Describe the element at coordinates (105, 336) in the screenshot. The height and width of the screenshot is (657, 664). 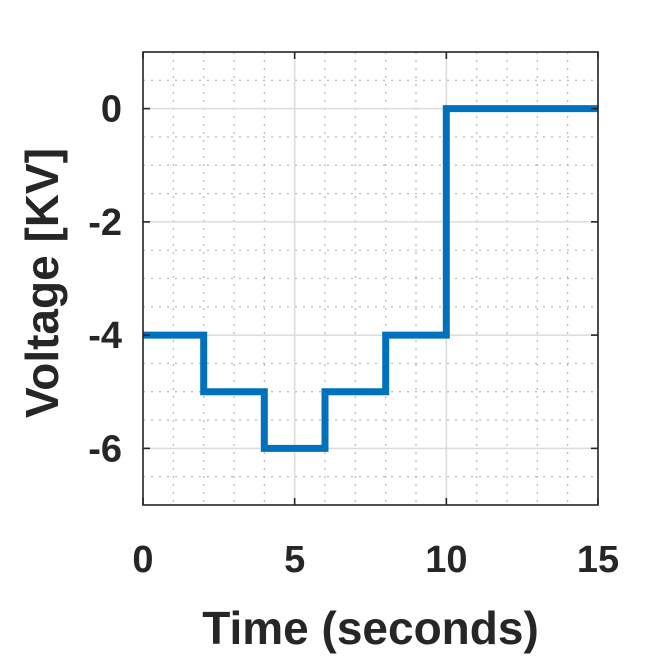
I see `y-tick-label: -4` at that location.